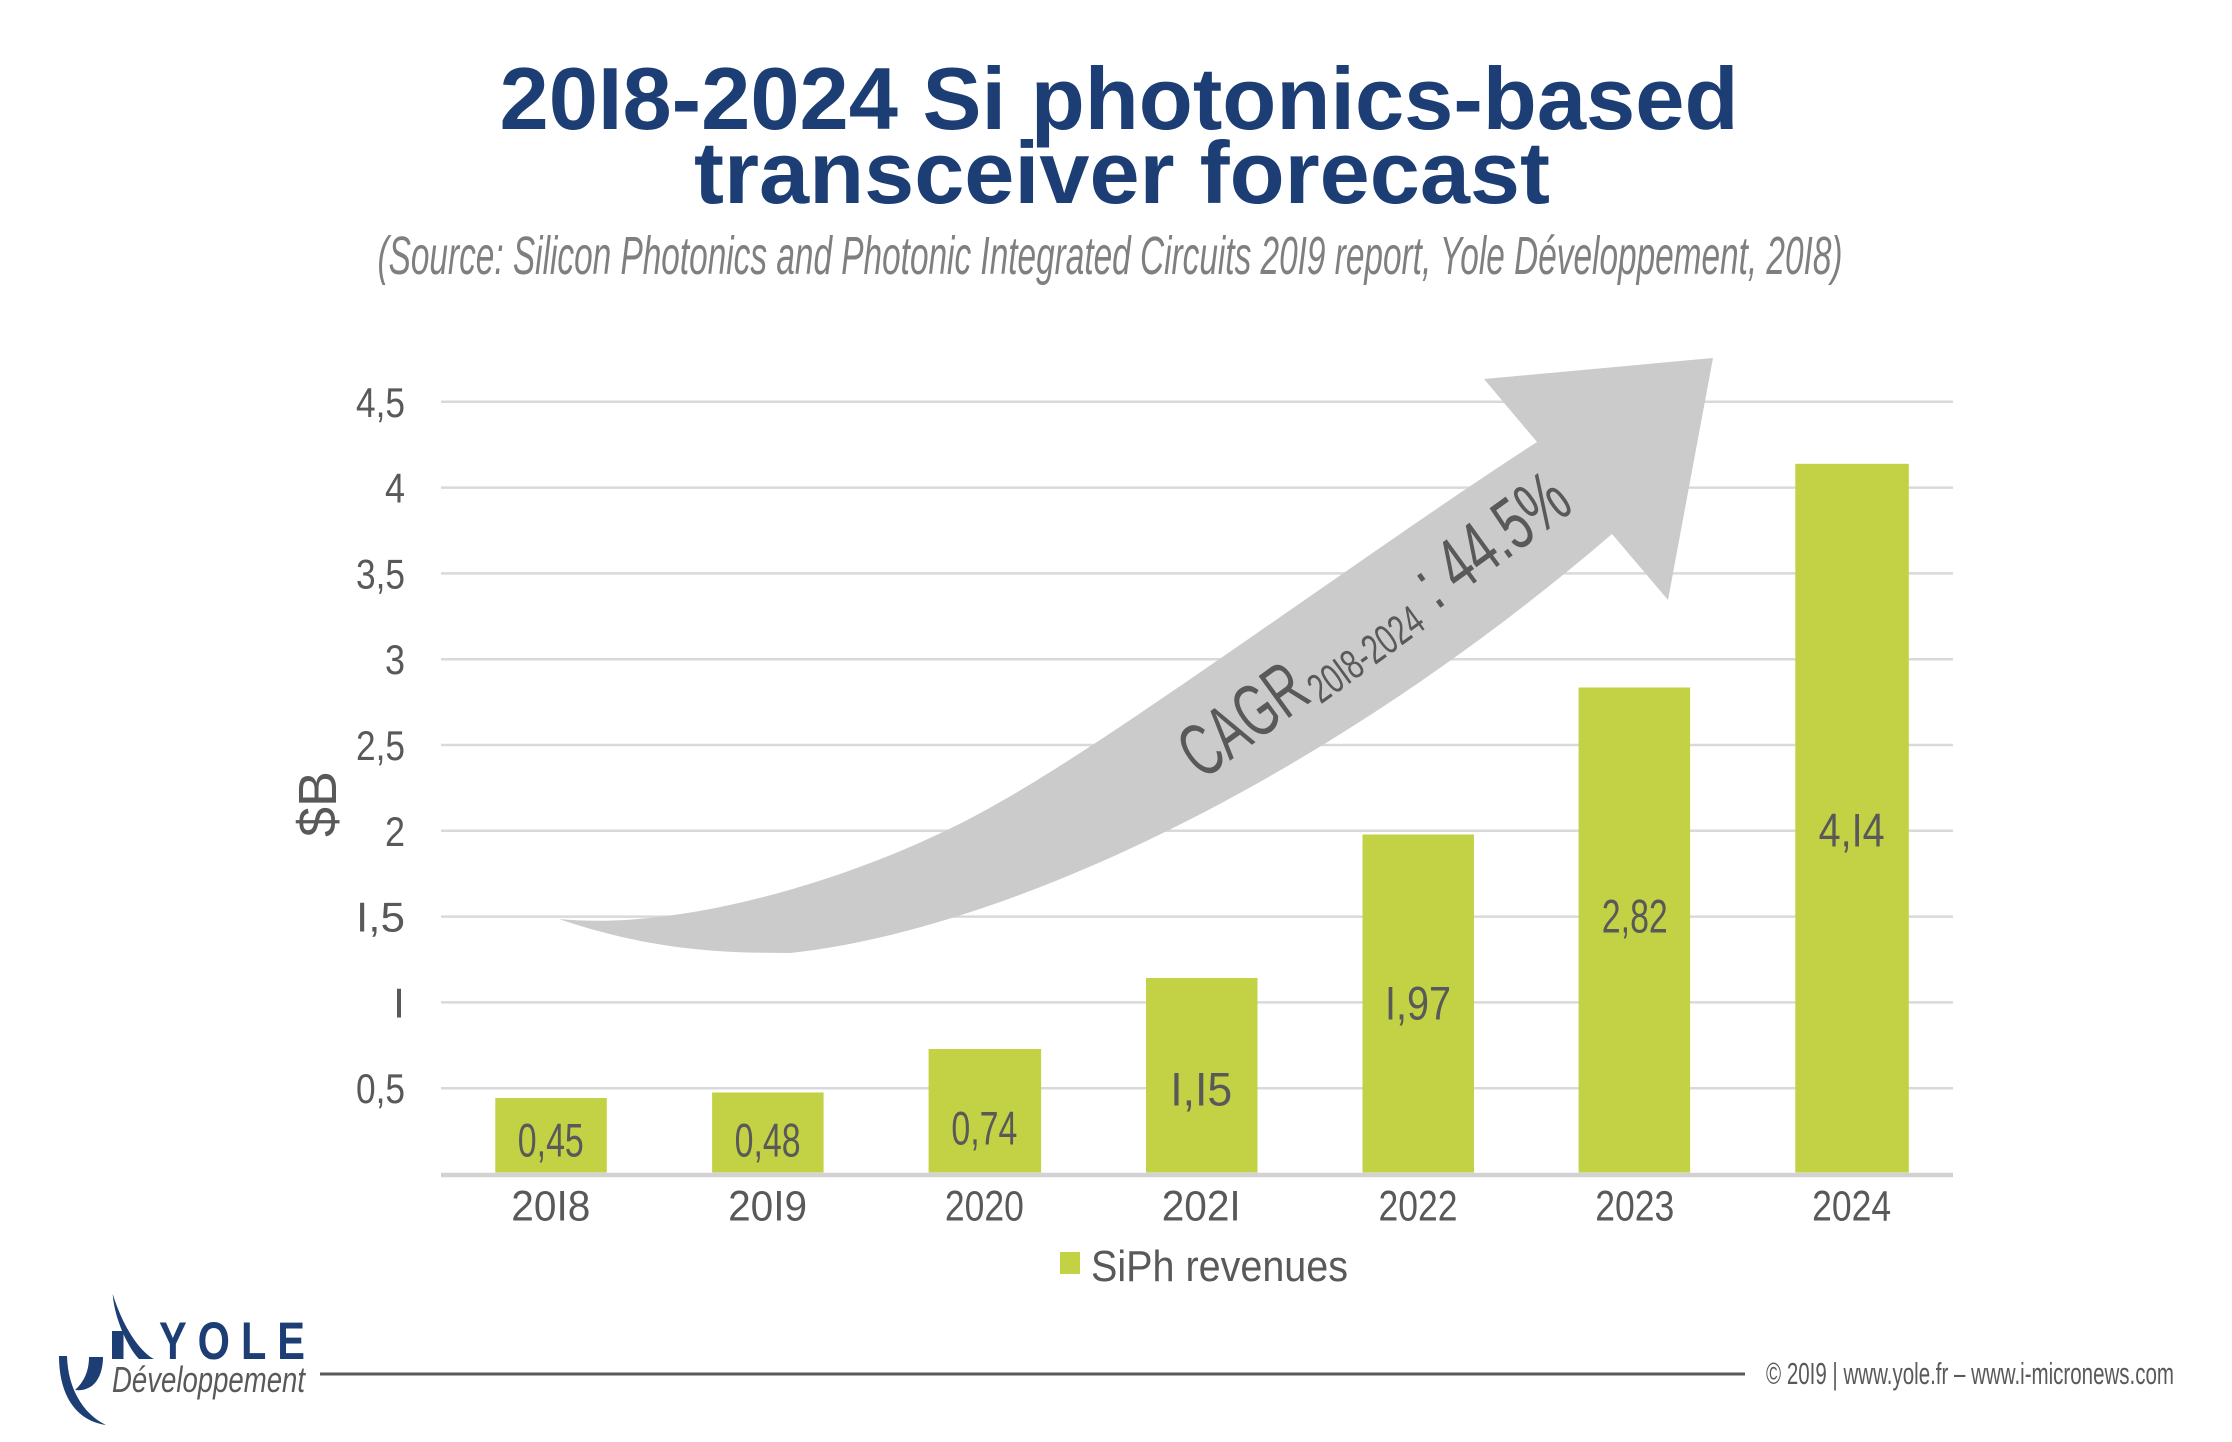 The width and height of the screenshot is (2232, 1442). I want to click on svg-text: 20I8-2024 Si photonics-based, so click(1119, 98).